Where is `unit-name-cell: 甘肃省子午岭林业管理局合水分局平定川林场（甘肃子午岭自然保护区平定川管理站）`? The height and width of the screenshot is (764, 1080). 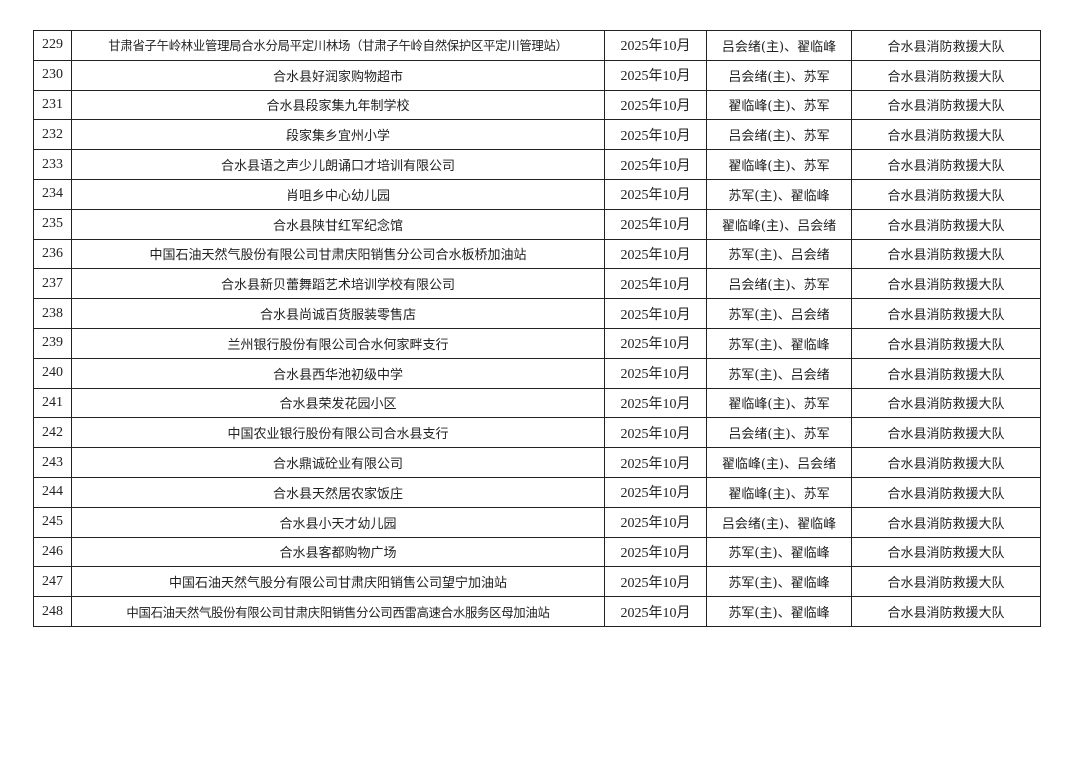
unit-name-cell: 甘肃省子午岭林业管理局合水分局平定川林场（甘肃子午岭自然保护区平定川管理站） is located at coordinates (338, 45).